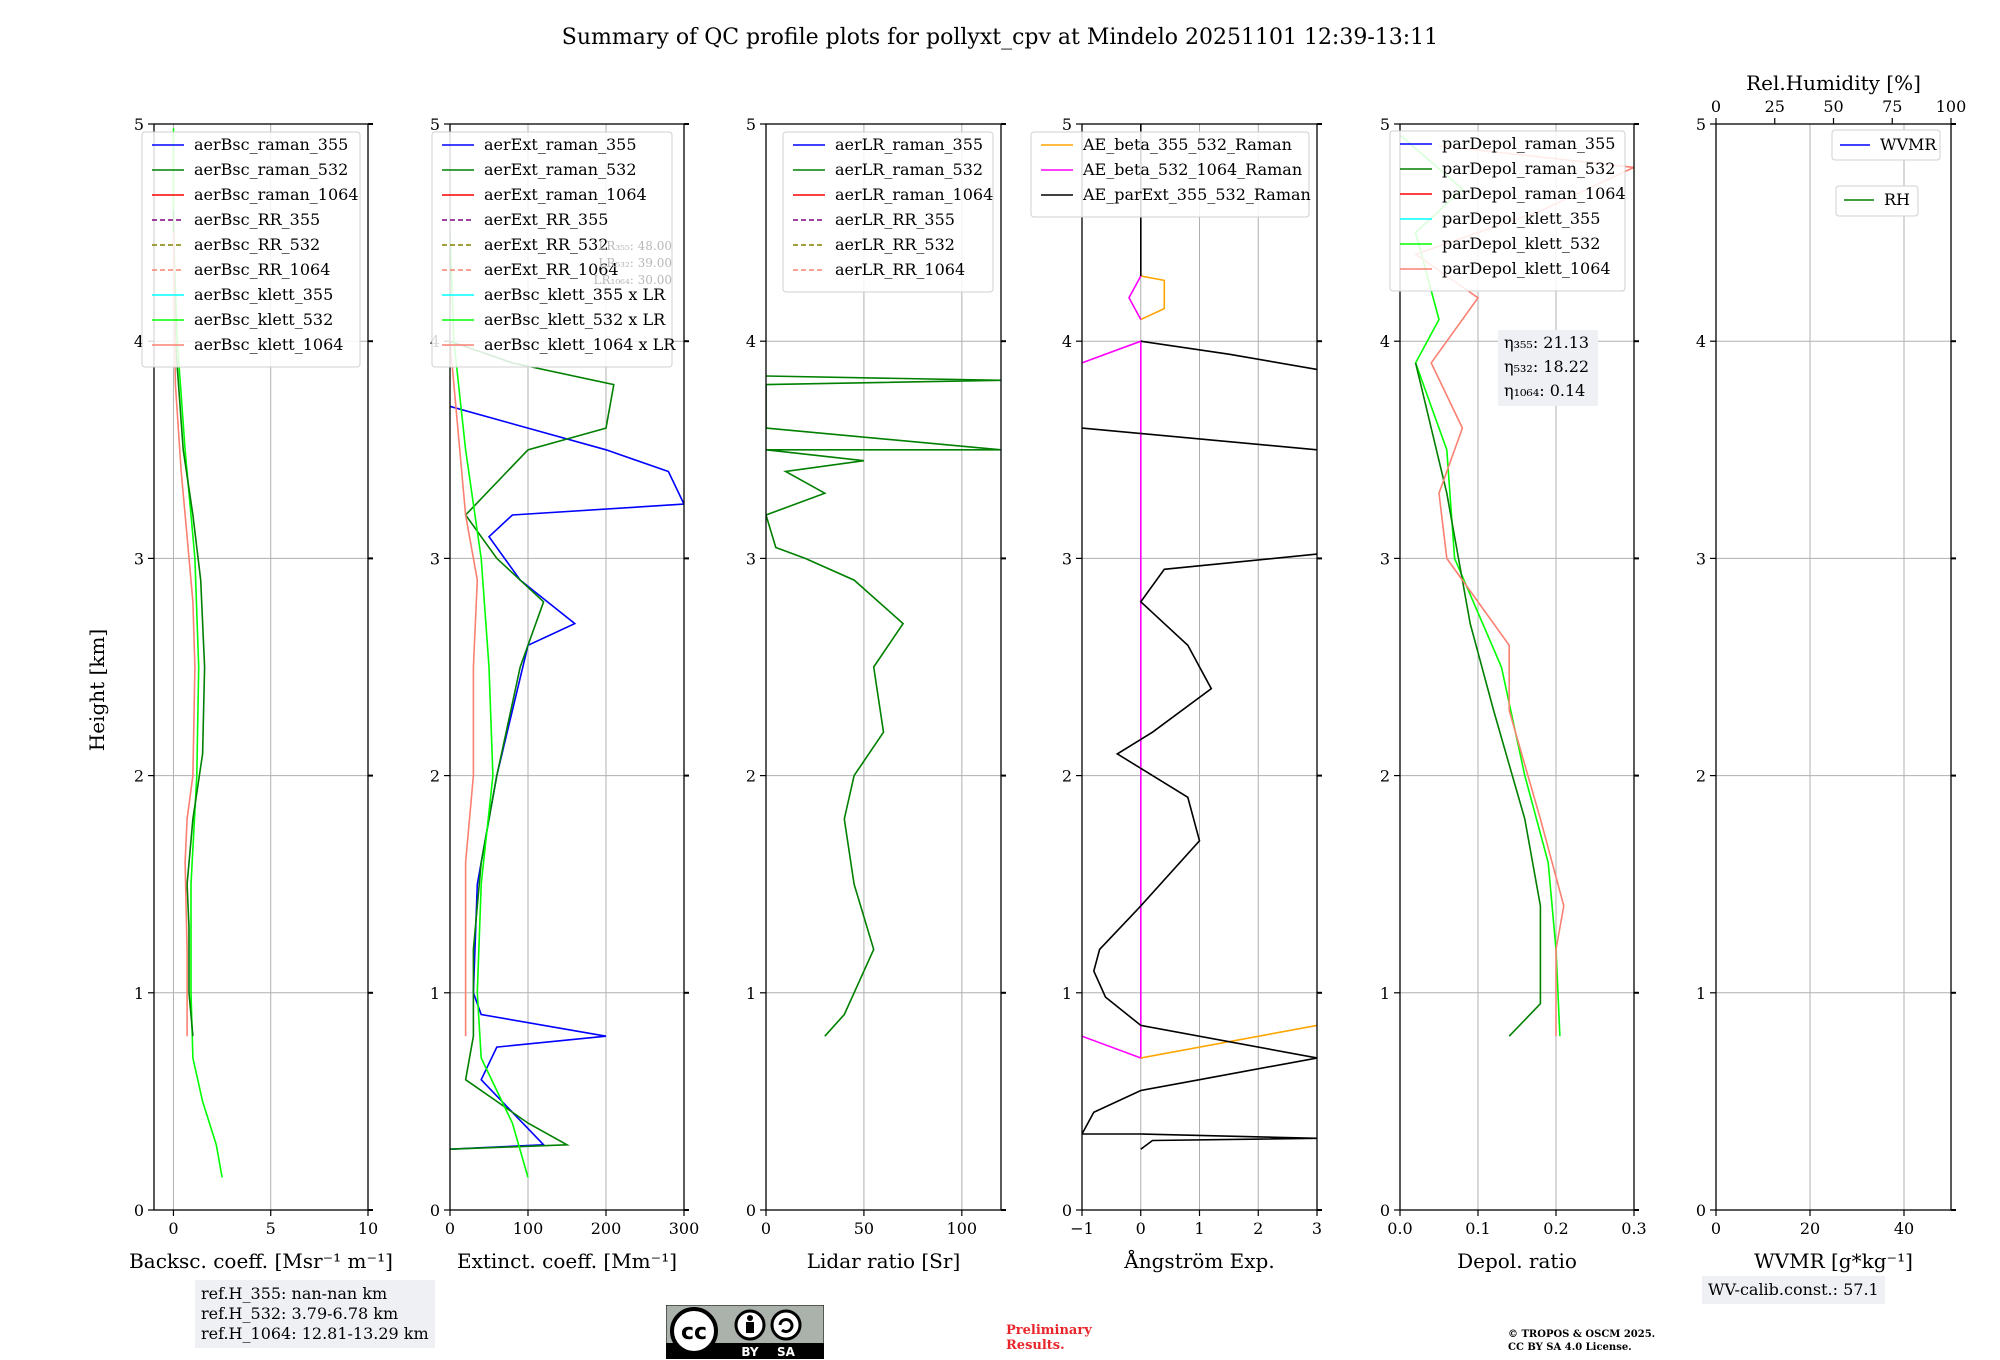 Image resolution: width=2000 pixels, height=1360 pixels. What do you see at coordinates (786, 1325) in the screenshot?
I see `share-alike-icon` at bounding box center [786, 1325].